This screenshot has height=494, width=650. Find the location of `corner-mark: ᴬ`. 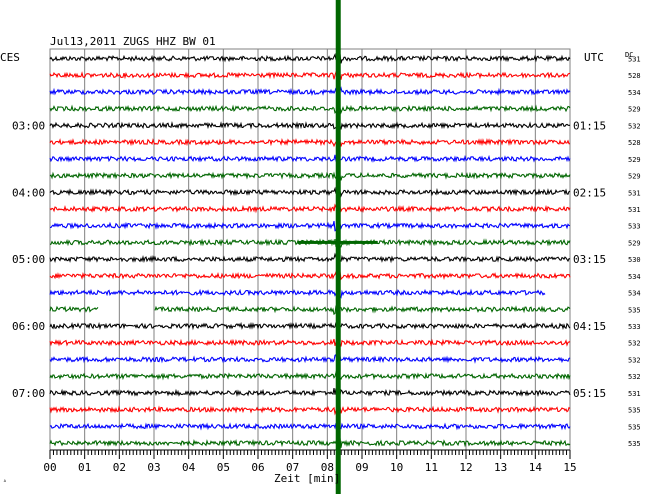

corner-mark: ᴬ is located at coordinates (5, 482).